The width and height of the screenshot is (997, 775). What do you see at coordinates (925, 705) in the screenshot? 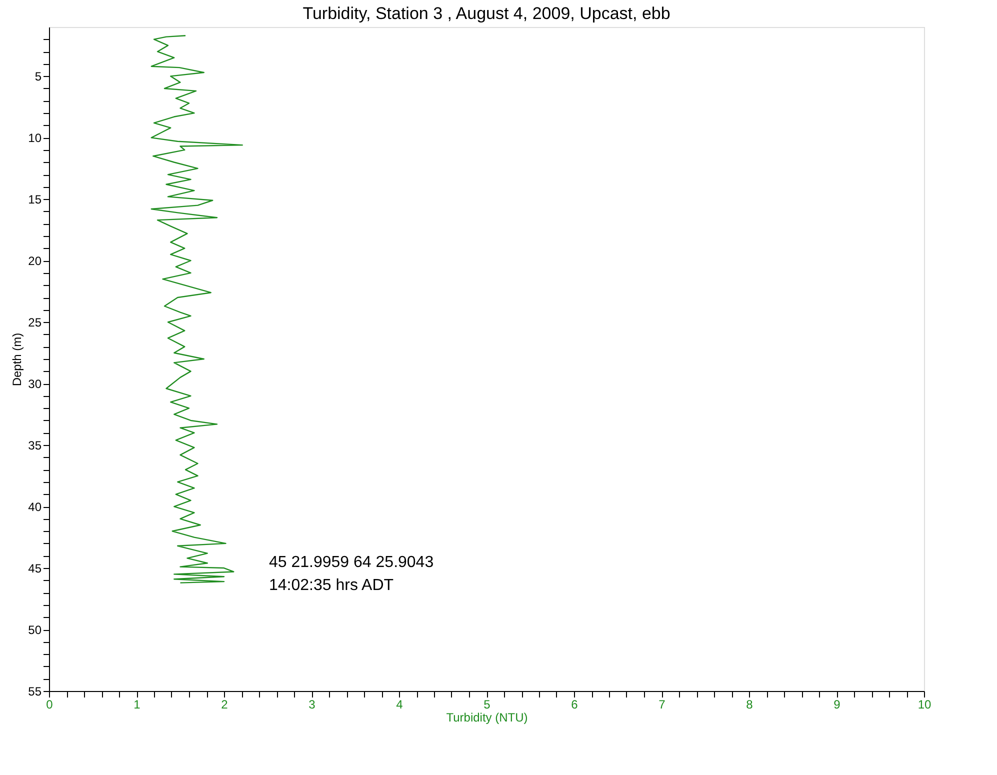
I see `x-tick-label: 10` at bounding box center [925, 705].